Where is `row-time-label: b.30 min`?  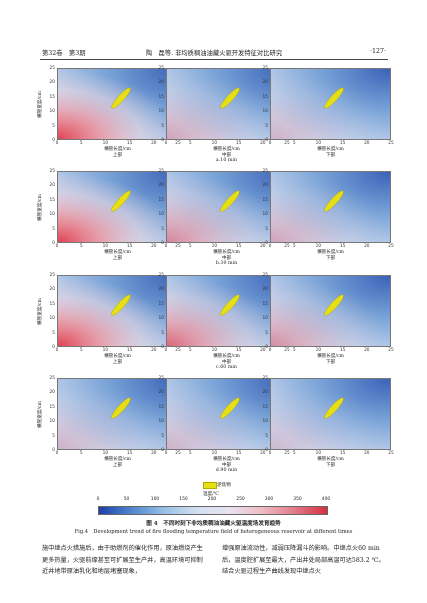
row-time-label: b.30 min is located at coordinates (226, 263).